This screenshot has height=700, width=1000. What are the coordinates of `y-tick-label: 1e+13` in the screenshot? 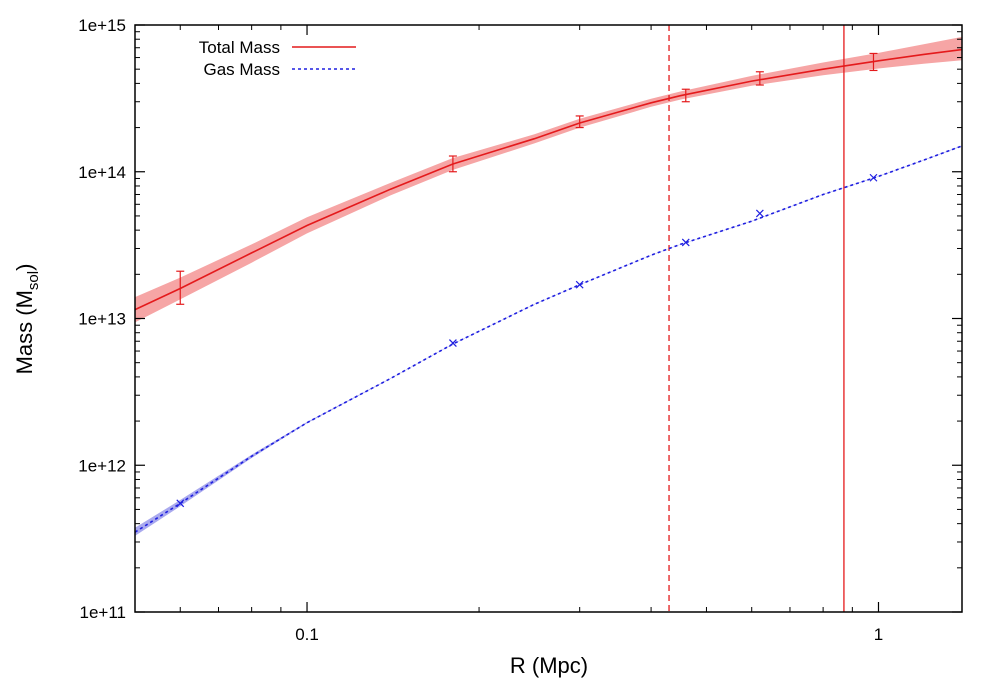 It's located at (102, 319).